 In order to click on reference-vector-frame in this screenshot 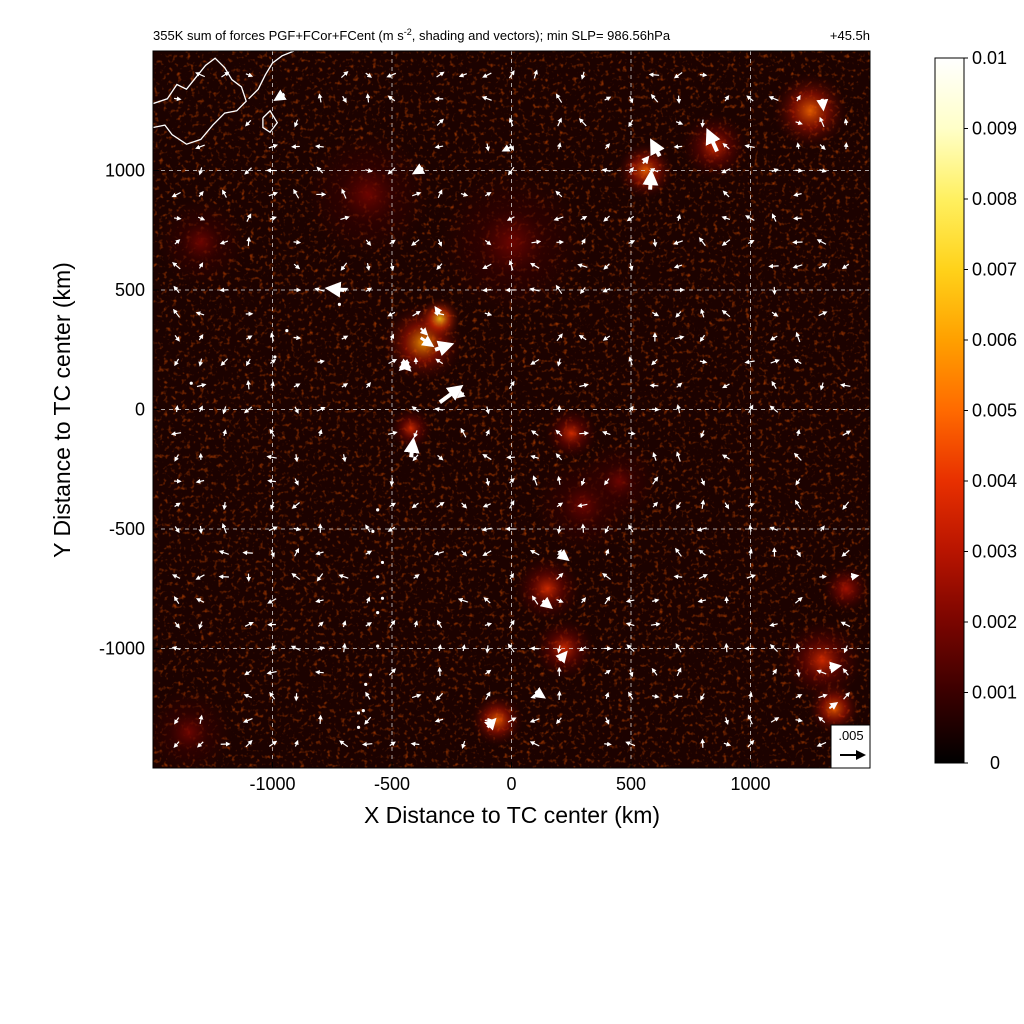, I will do `click(850, 746)`.